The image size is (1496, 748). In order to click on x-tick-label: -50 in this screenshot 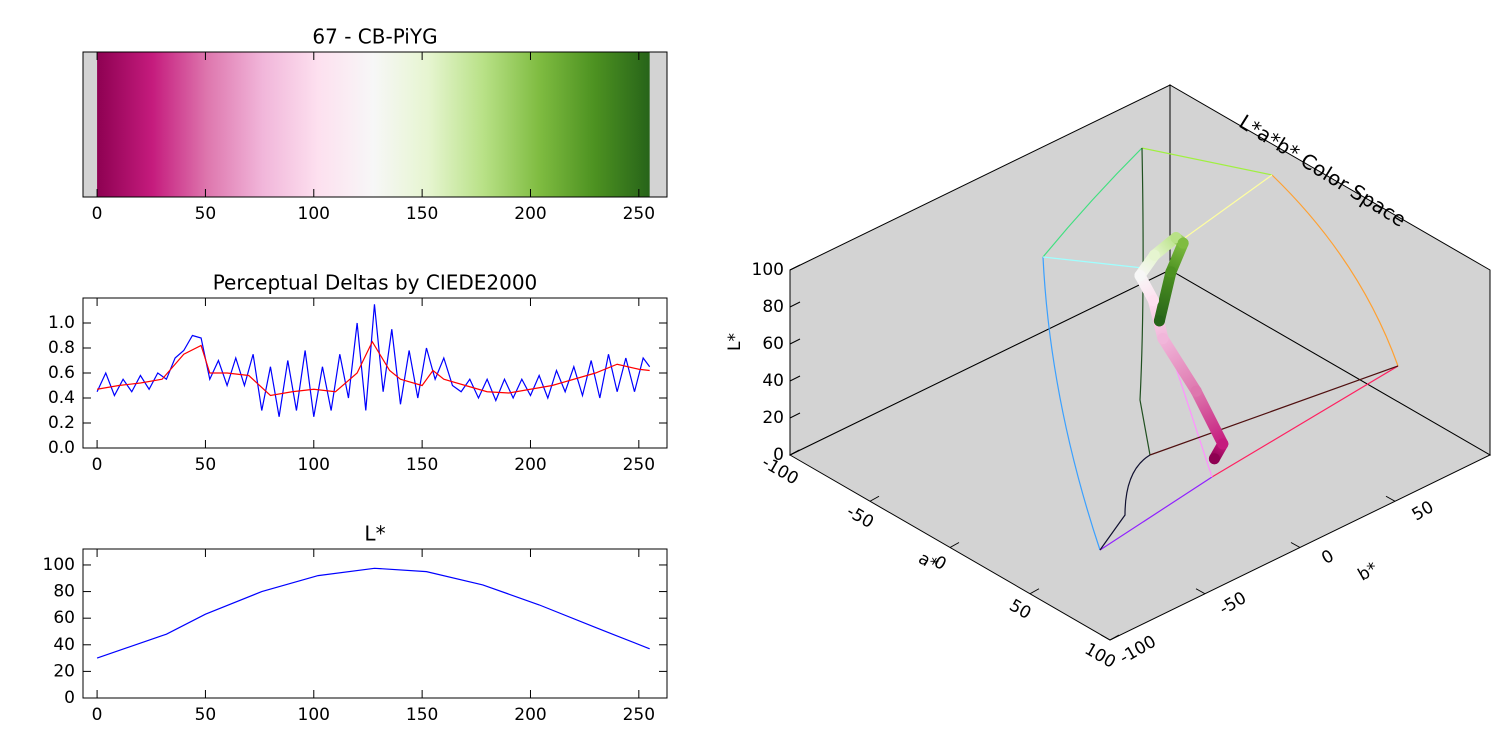, I will do `click(860, 517)`.